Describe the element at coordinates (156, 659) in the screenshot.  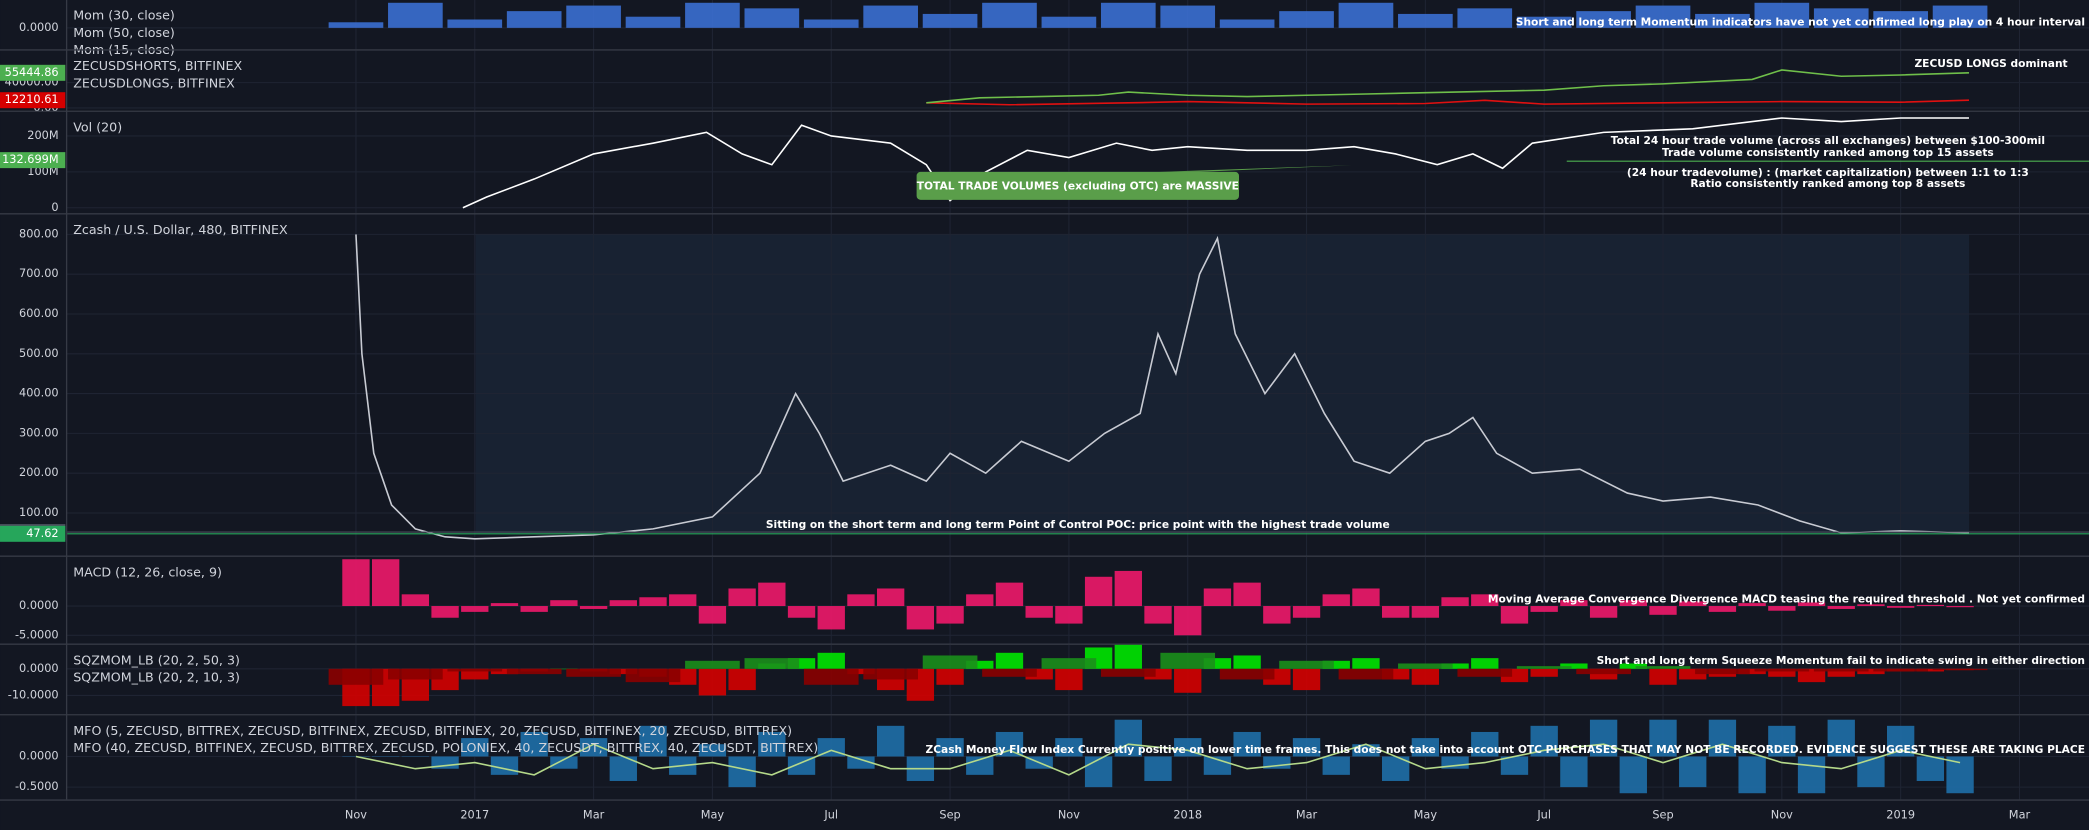
I see `pane-title: SQZMOM_LB (20, 2, 50, 3)` at that location.